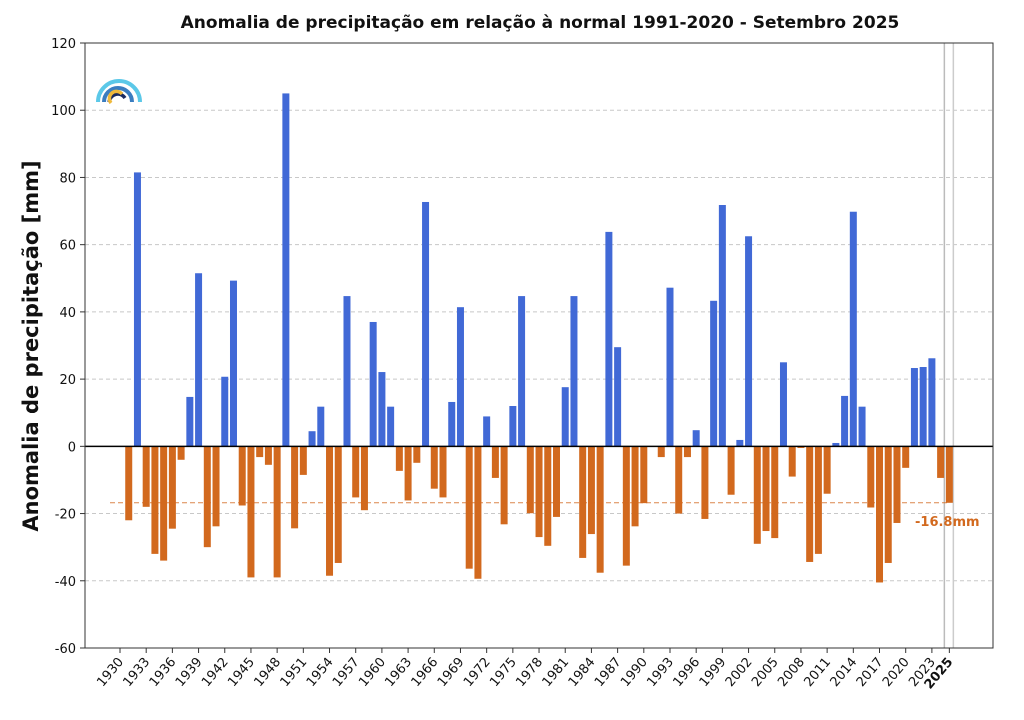  Describe the element at coordinates (949, 345) in the screenshot. I see `highlight-band` at that location.